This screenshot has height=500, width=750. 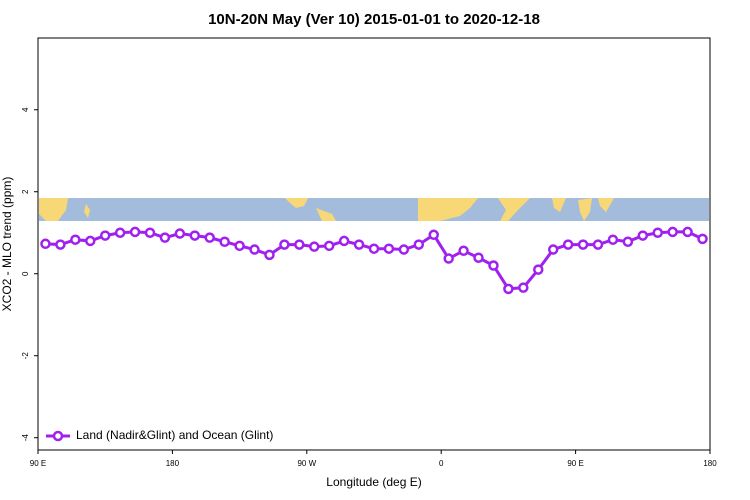 I want to click on legend-label: Land (Nadir&Glint) and Ocean (Glint), so click(x=174, y=435).